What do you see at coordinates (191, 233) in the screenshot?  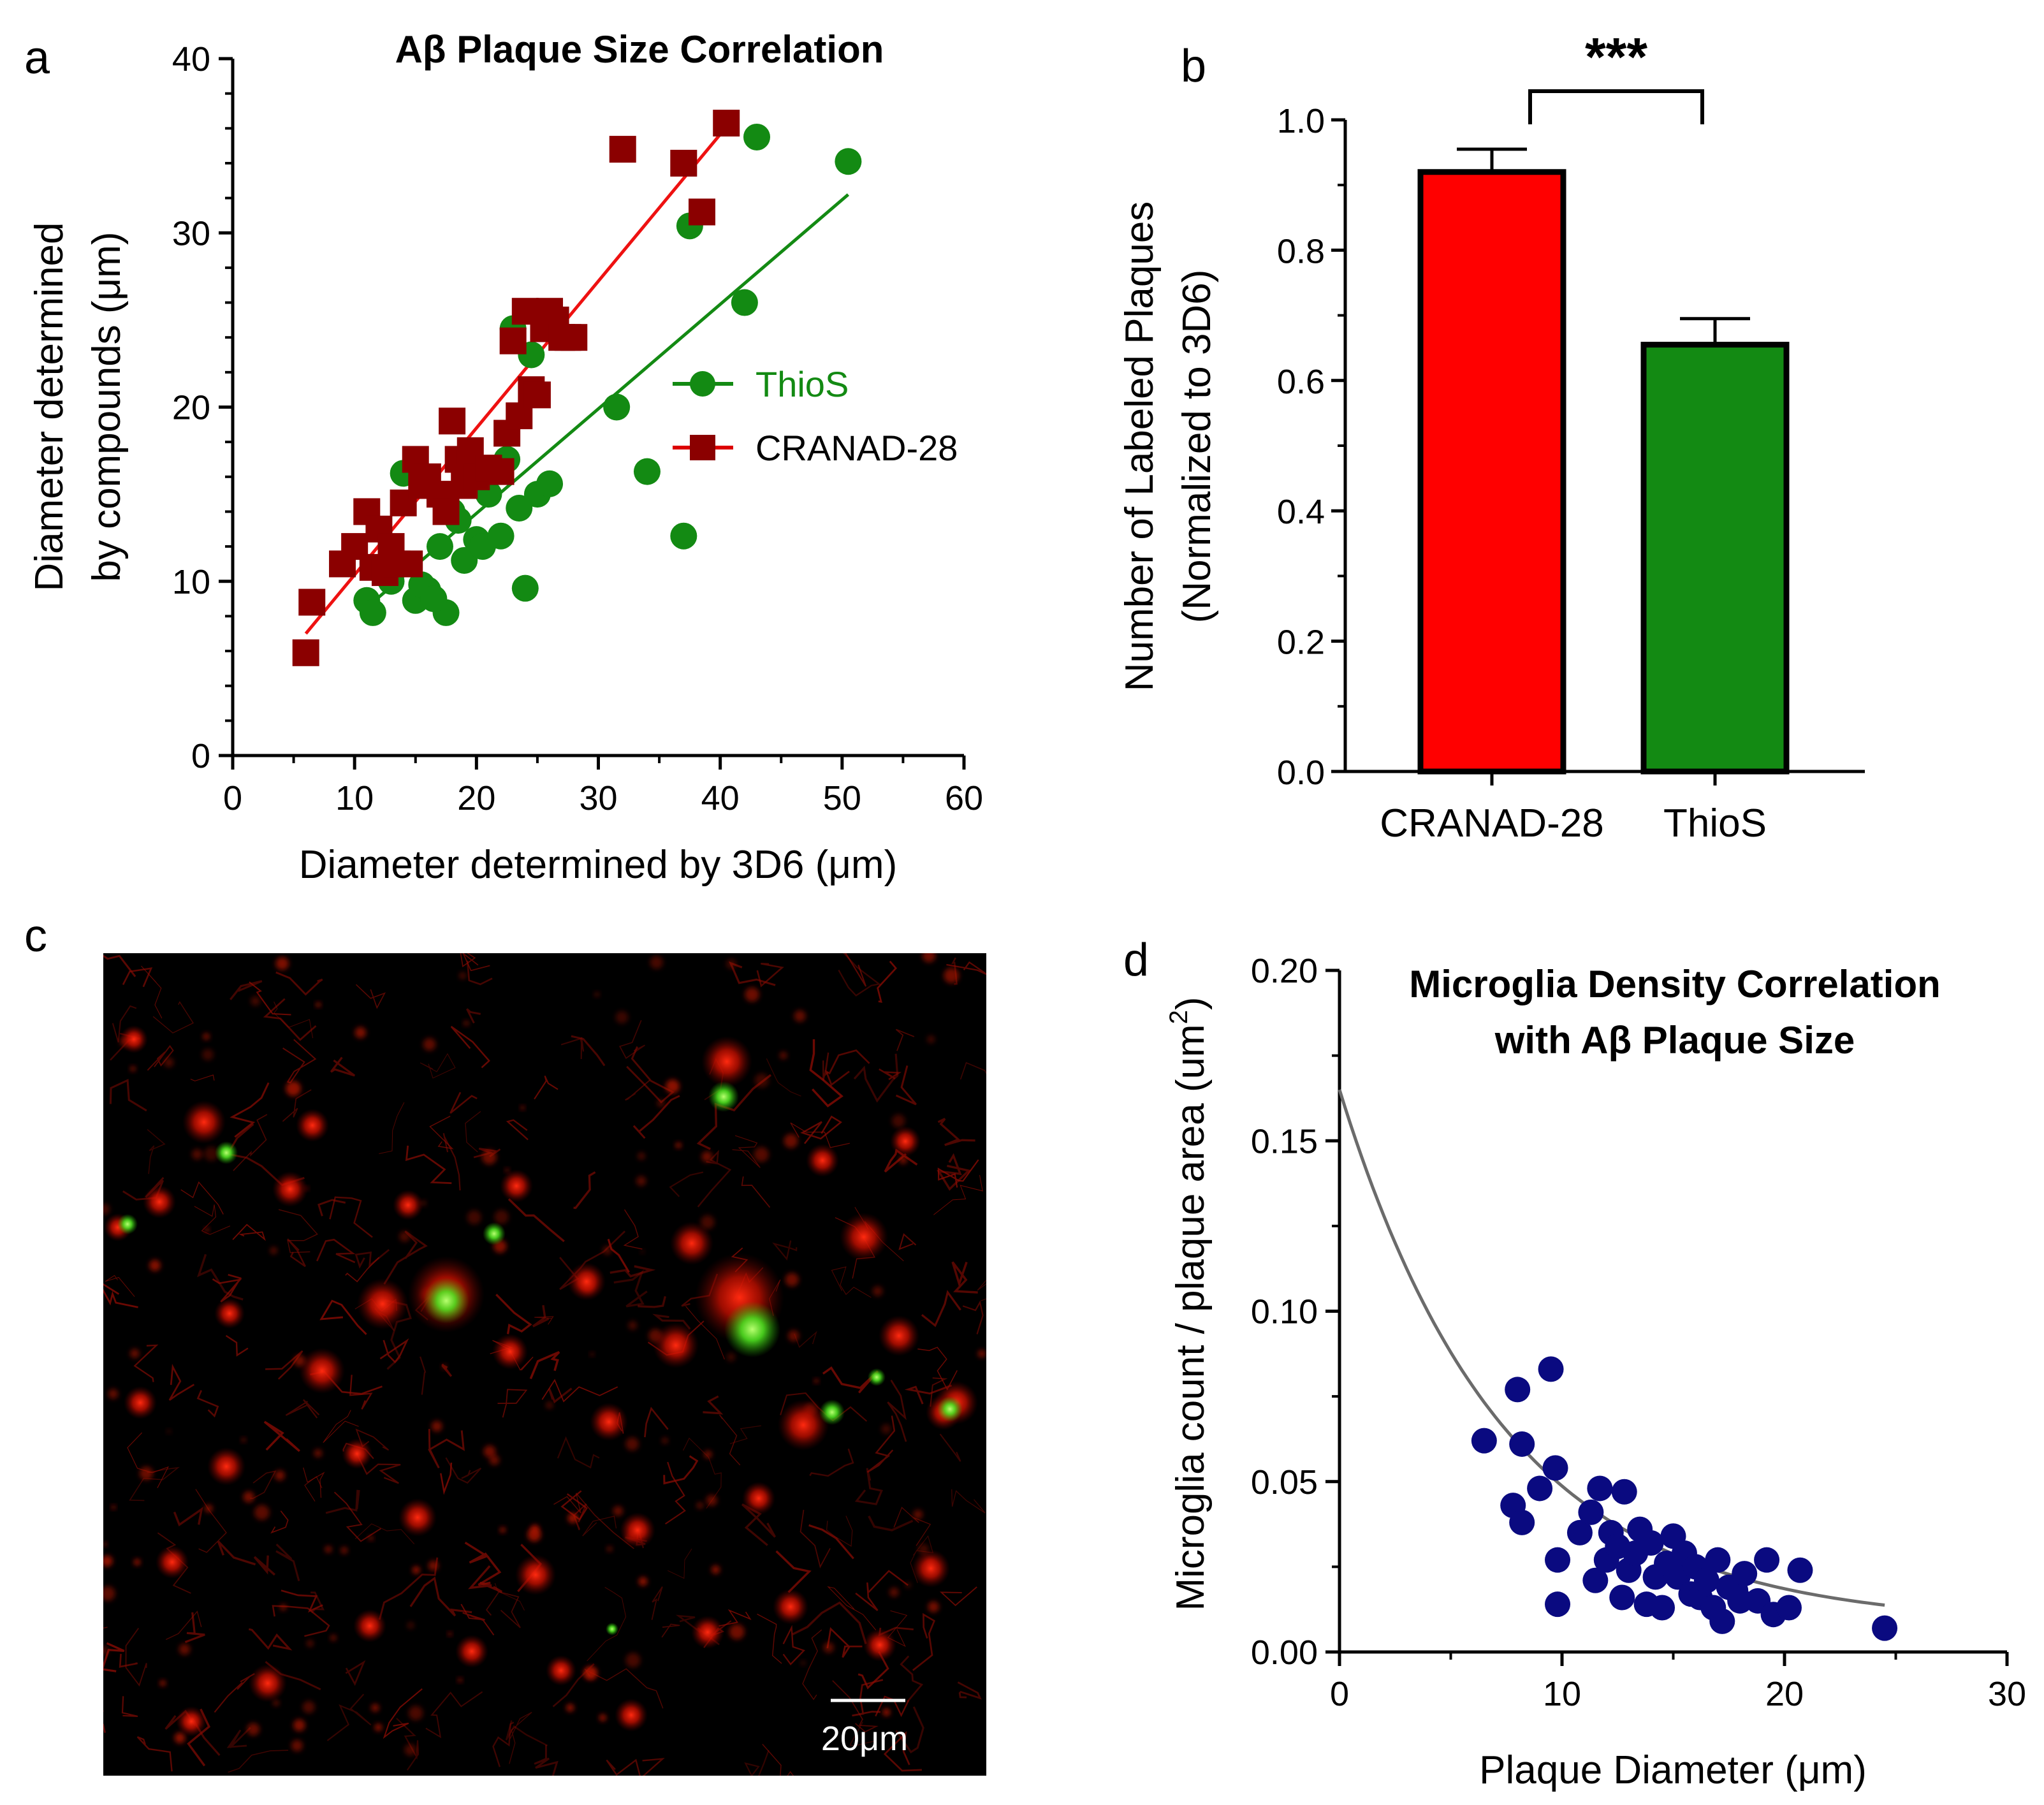 I see `panel-a-y-tick-label: 30` at bounding box center [191, 233].